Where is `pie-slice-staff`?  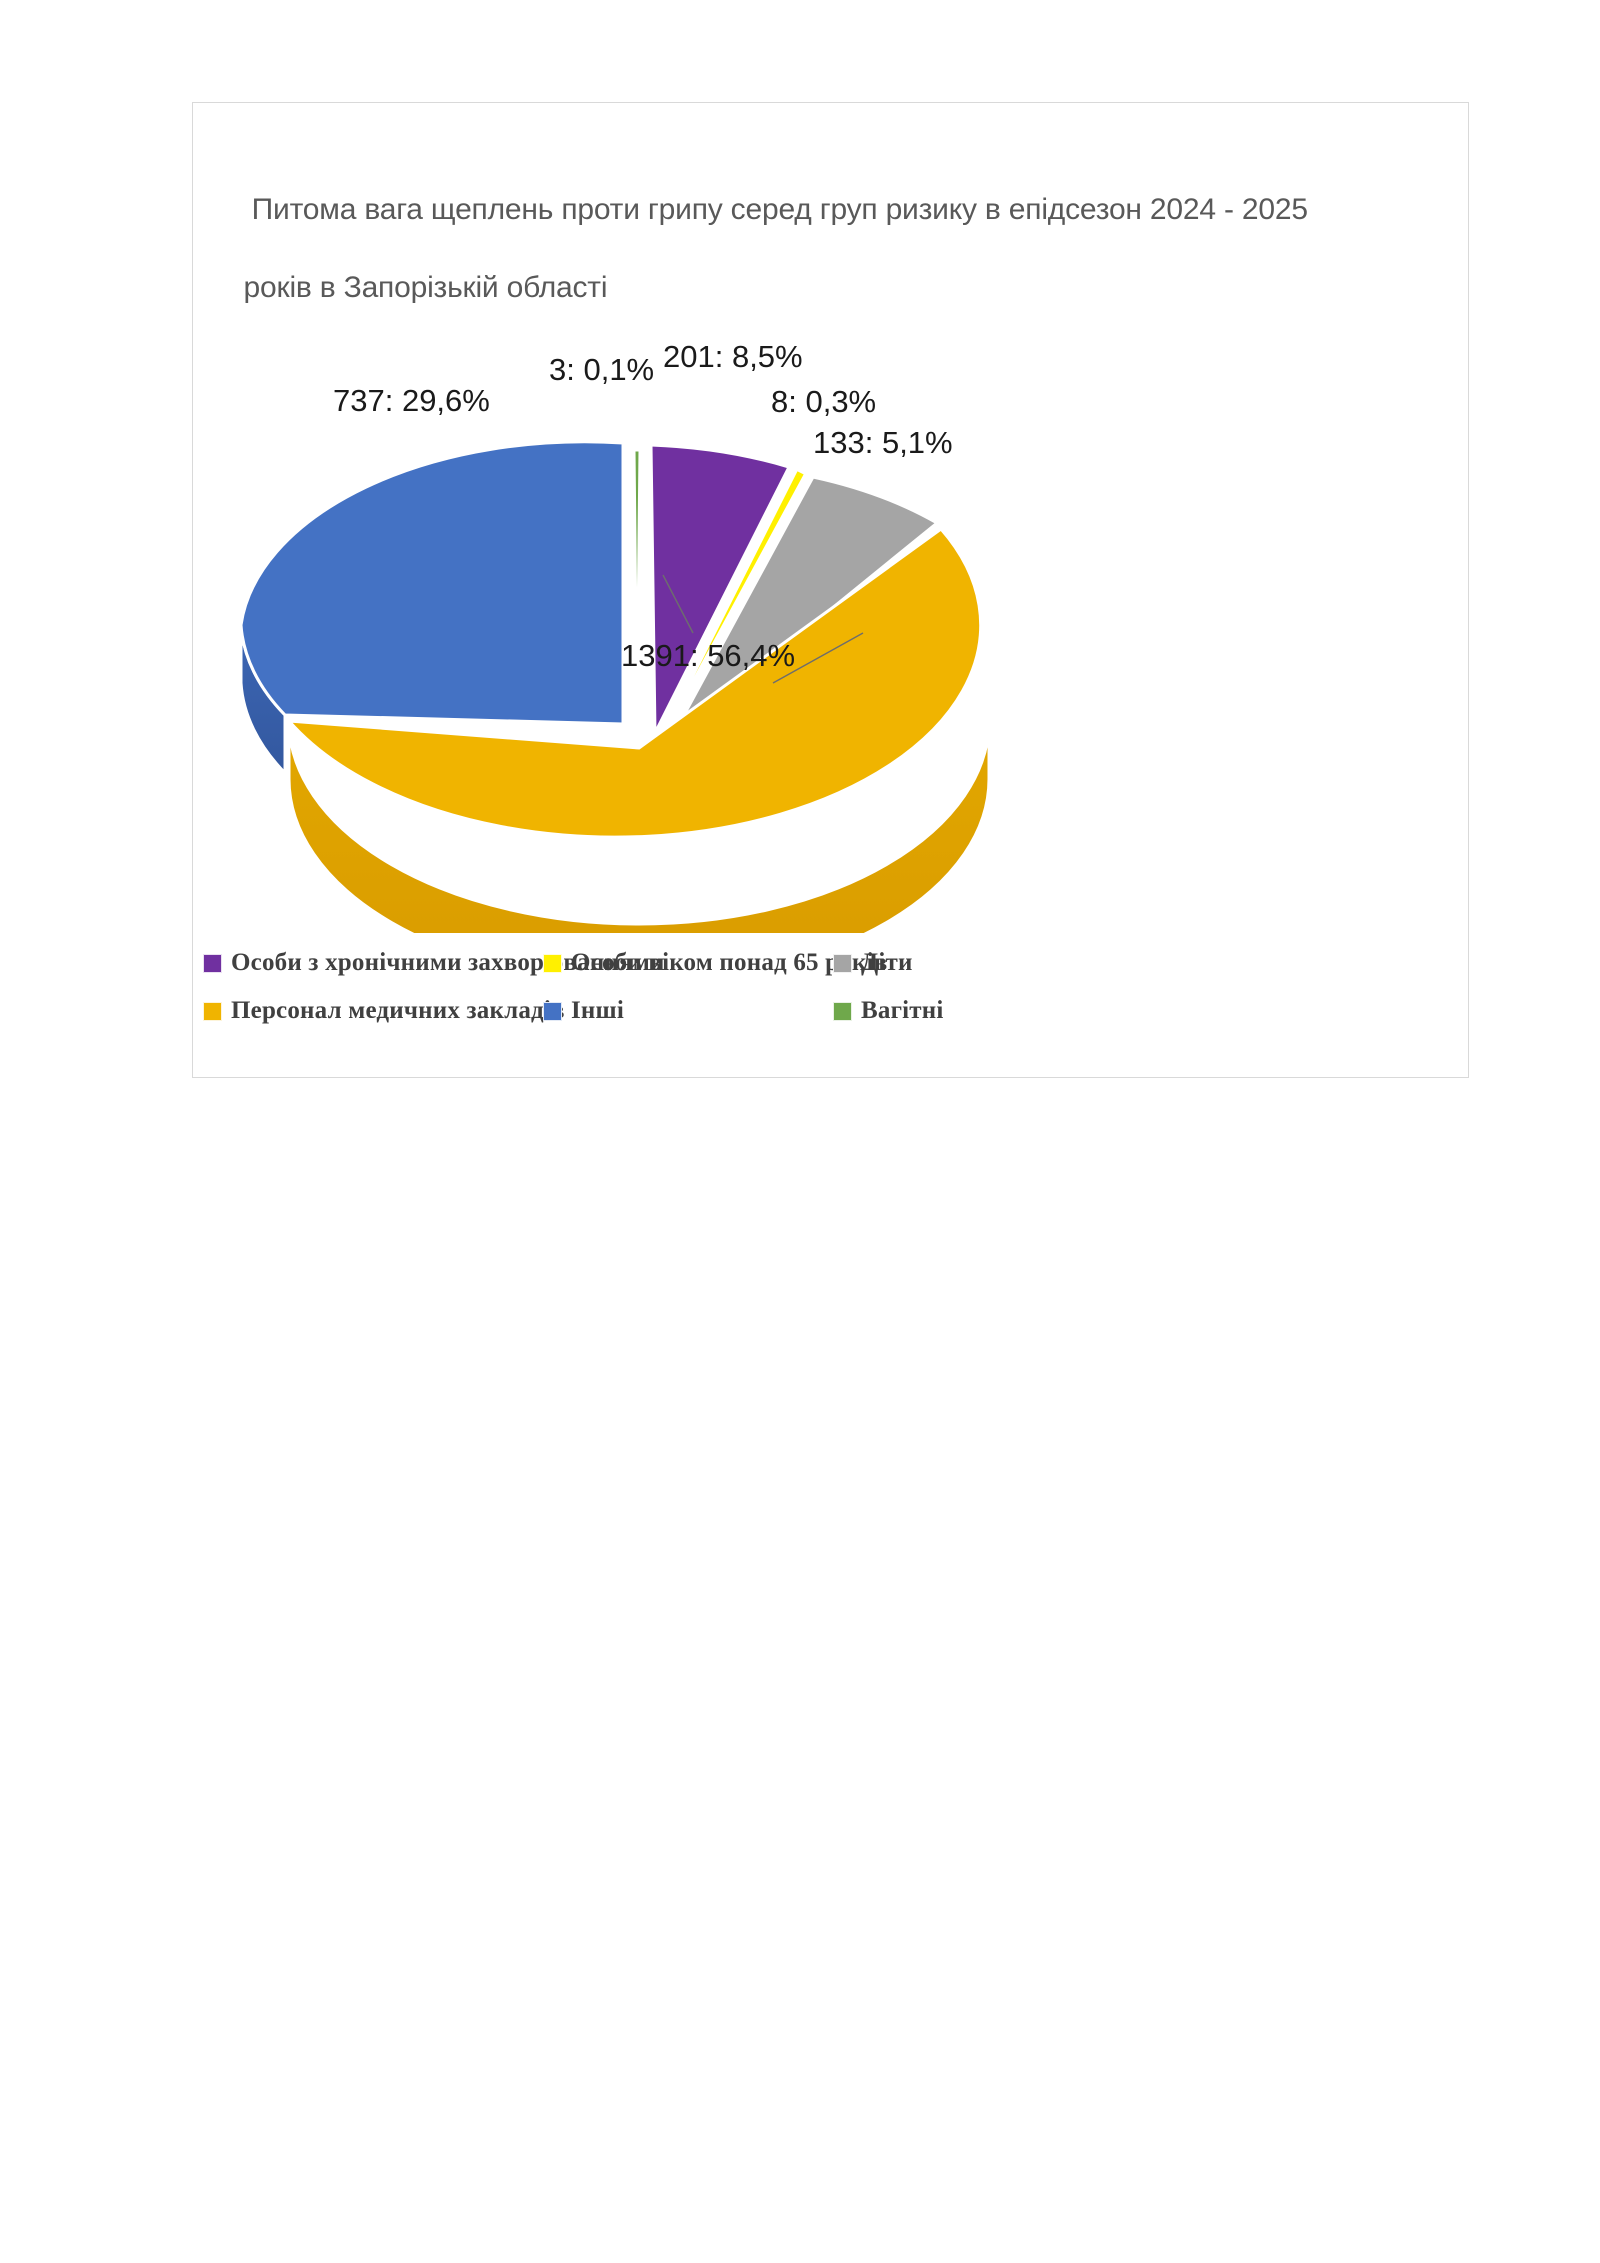 pie-slice-staff is located at coordinates (634, 682).